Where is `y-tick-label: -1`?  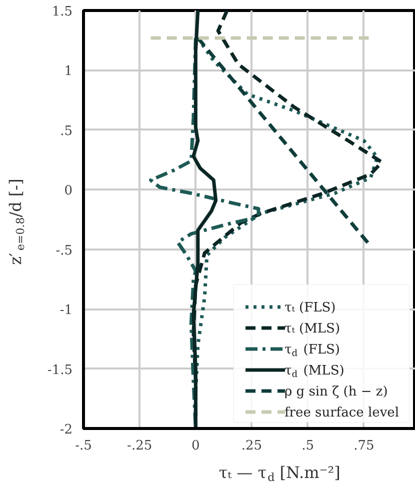
y-tick-label: -1 is located at coordinates (66, 310).